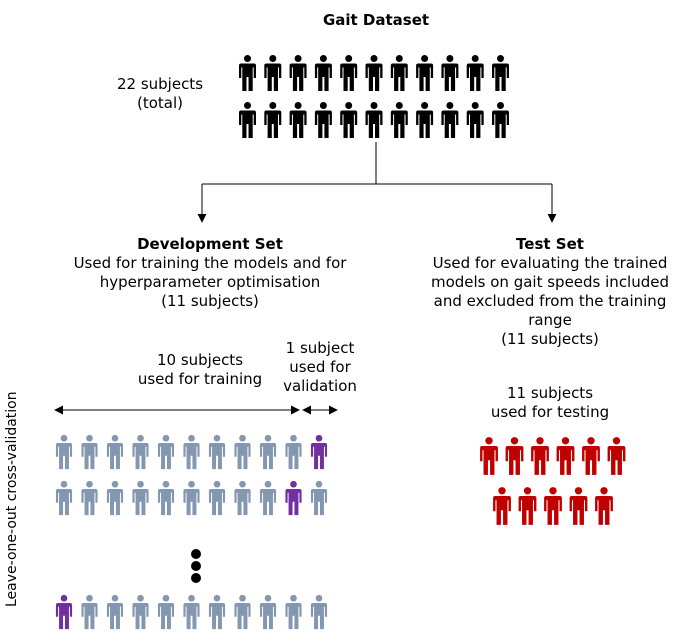 The image size is (675, 637). What do you see at coordinates (550, 320) in the screenshot?
I see `test-set-desc-4: range` at bounding box center [550, 320].